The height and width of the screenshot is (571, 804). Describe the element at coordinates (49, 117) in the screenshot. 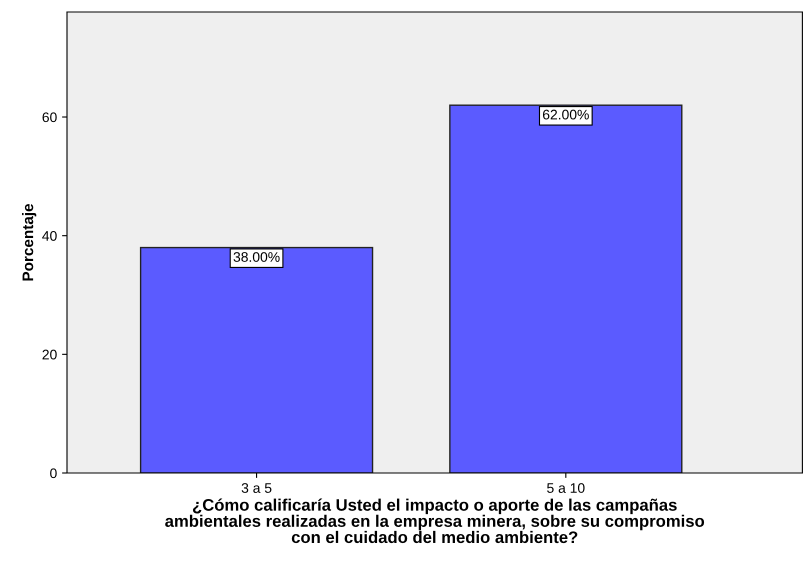

I see `y-tick-label: 60` at that location.